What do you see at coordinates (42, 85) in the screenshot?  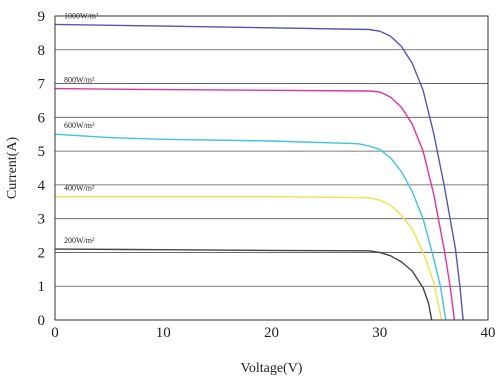 I see `y-tick-label: 7` at bounding box center [42, 85].